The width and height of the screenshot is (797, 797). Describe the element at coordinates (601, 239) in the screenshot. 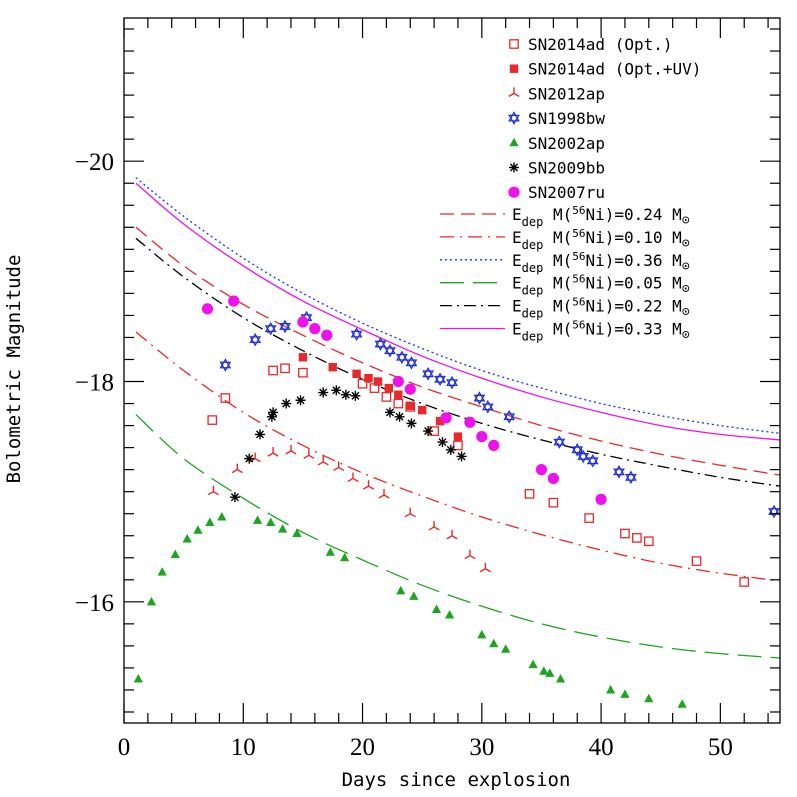

I see `legend-label-m-56ni-0-10: Edep M(56Ni)=0.10 M⊙` at that location.